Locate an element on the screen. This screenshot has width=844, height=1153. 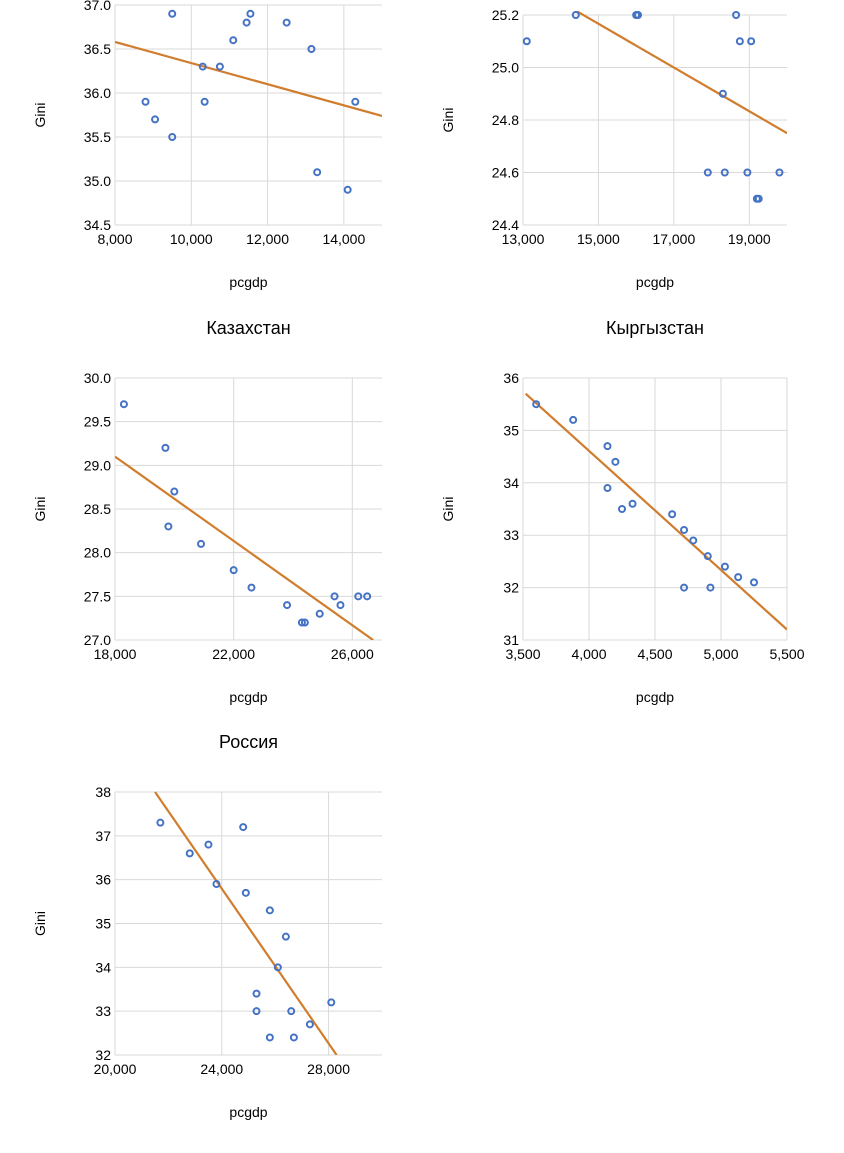
x-tick-label: 5,000 is located at coordinates (720, 654).